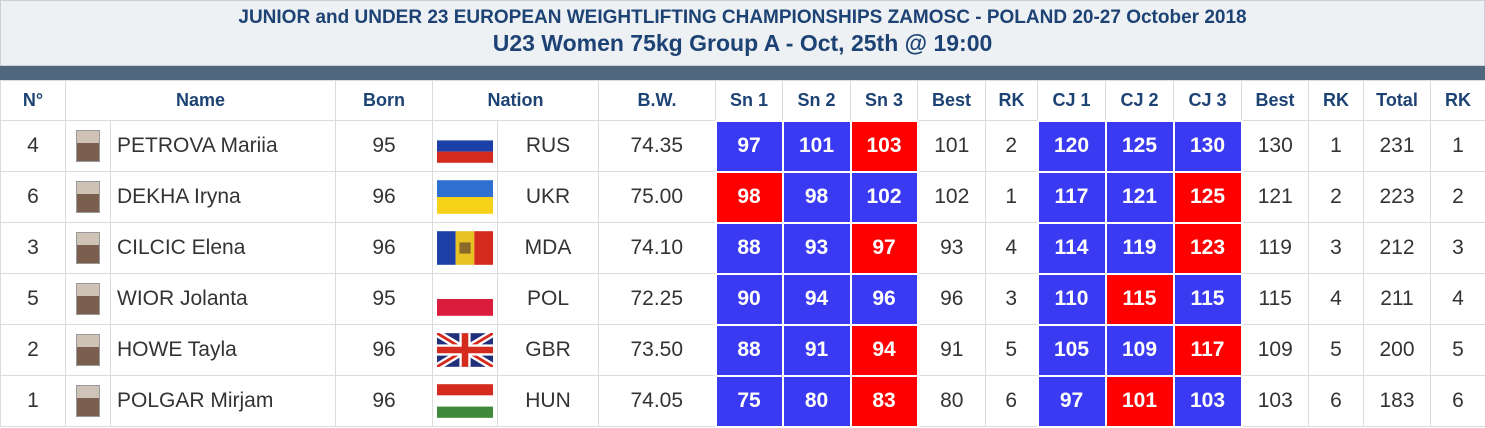  What do you see at coordinates (817, 101) in the screenshot?
I see `column-header: Sn 2` at bounding box center [817, 101].